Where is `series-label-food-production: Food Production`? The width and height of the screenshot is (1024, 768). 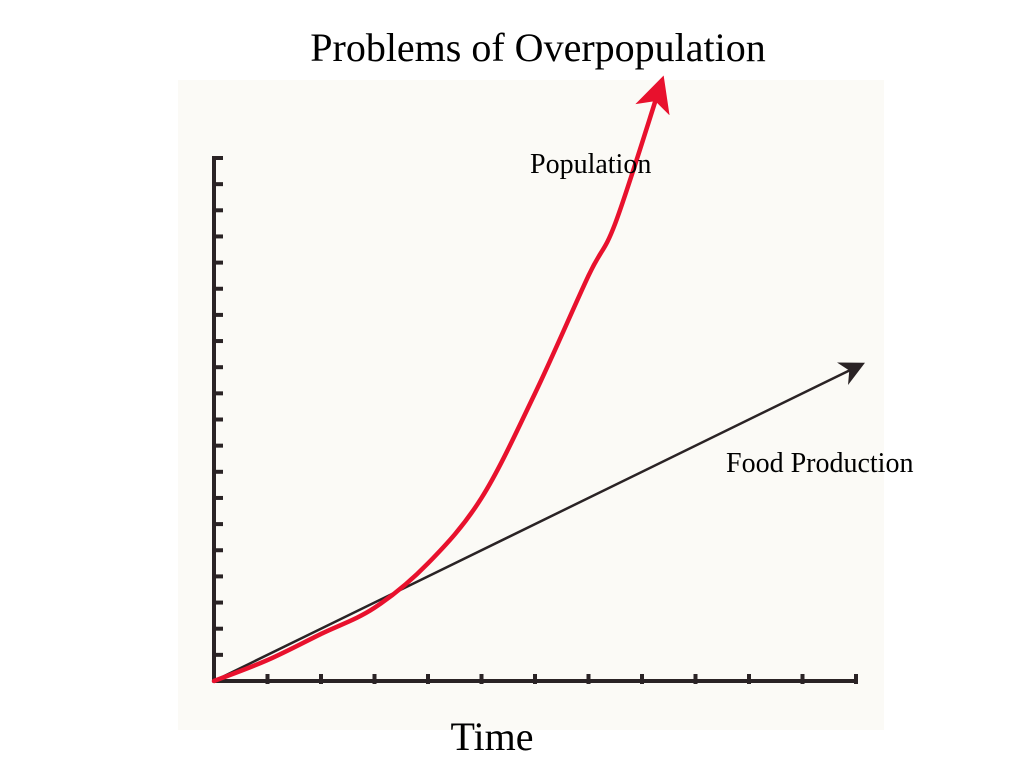 series-label-food-production: Food Production is located at coordinates (819, 463).